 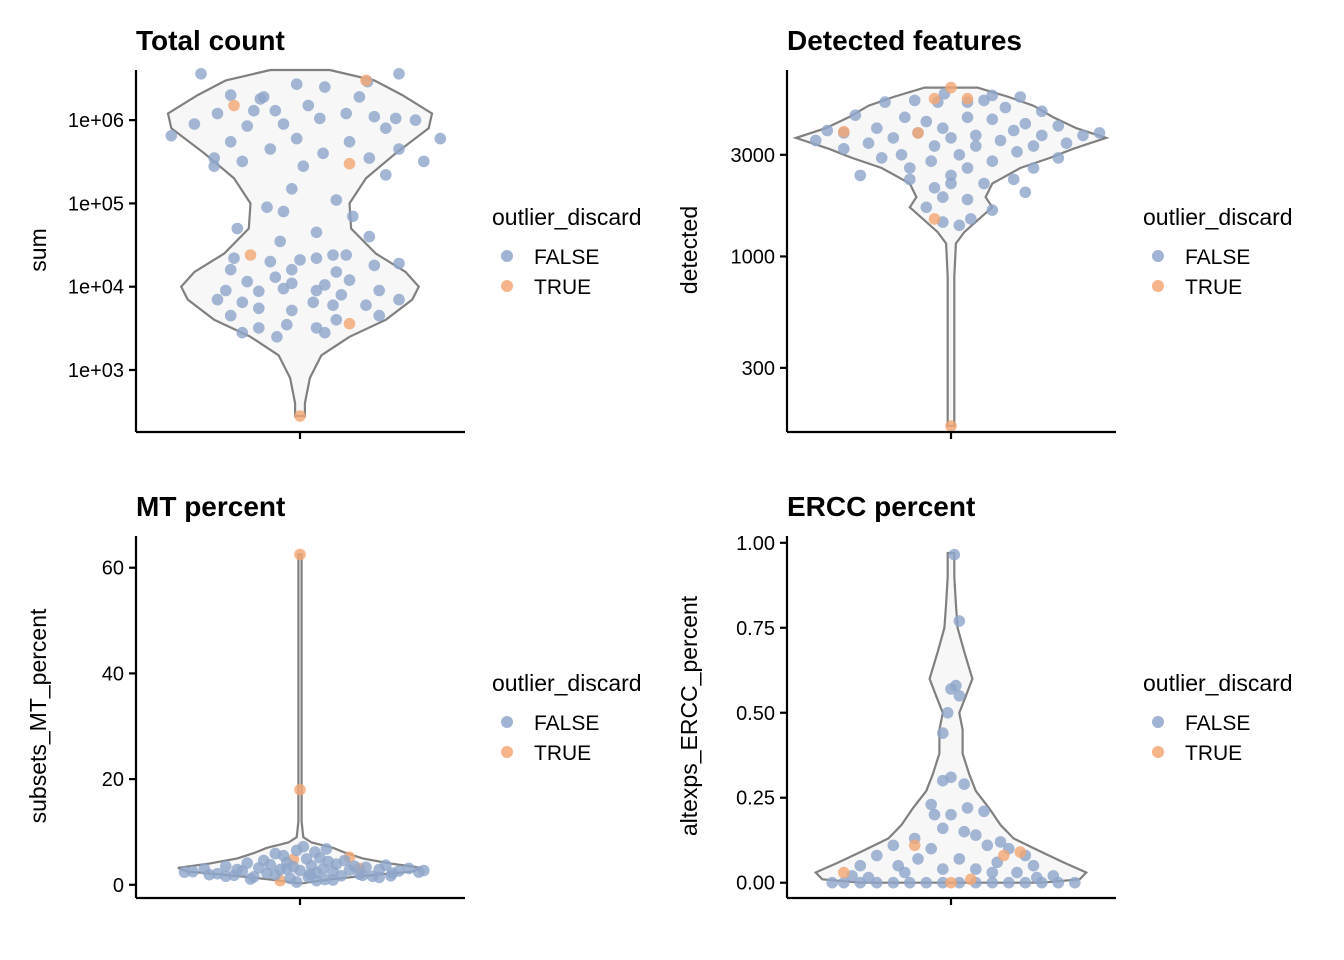 I want to click on y-tick-label: 0.50, so click(x=755, y=714).